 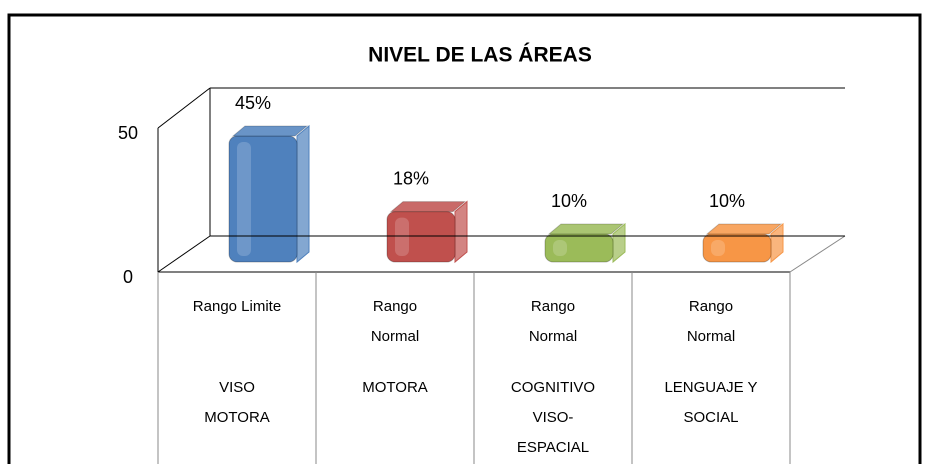 I want to click on category-text: Rango Limite, so click(x=237, y=306).